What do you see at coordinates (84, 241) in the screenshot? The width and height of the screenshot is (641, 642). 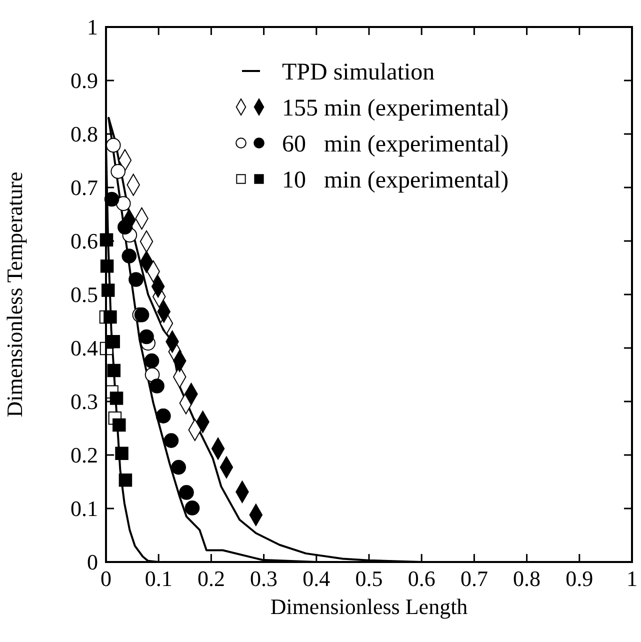 I see `y-tick-label: 0.6` at bounding box center [84, 241].